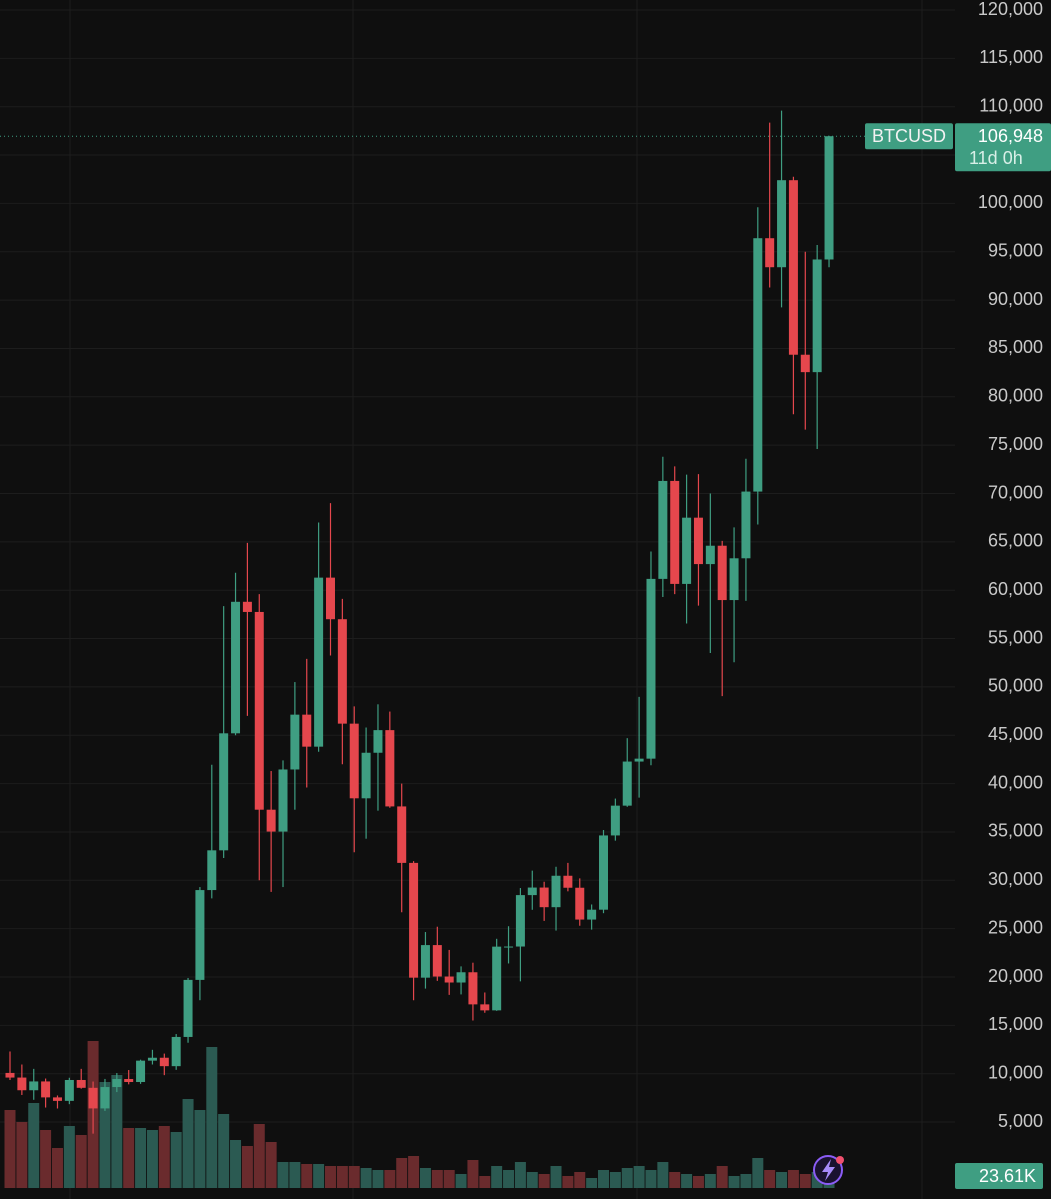 This screenshot has width=1051, height=1199. I want to click on y-tick-label: 110,000, so click(1011, 105).